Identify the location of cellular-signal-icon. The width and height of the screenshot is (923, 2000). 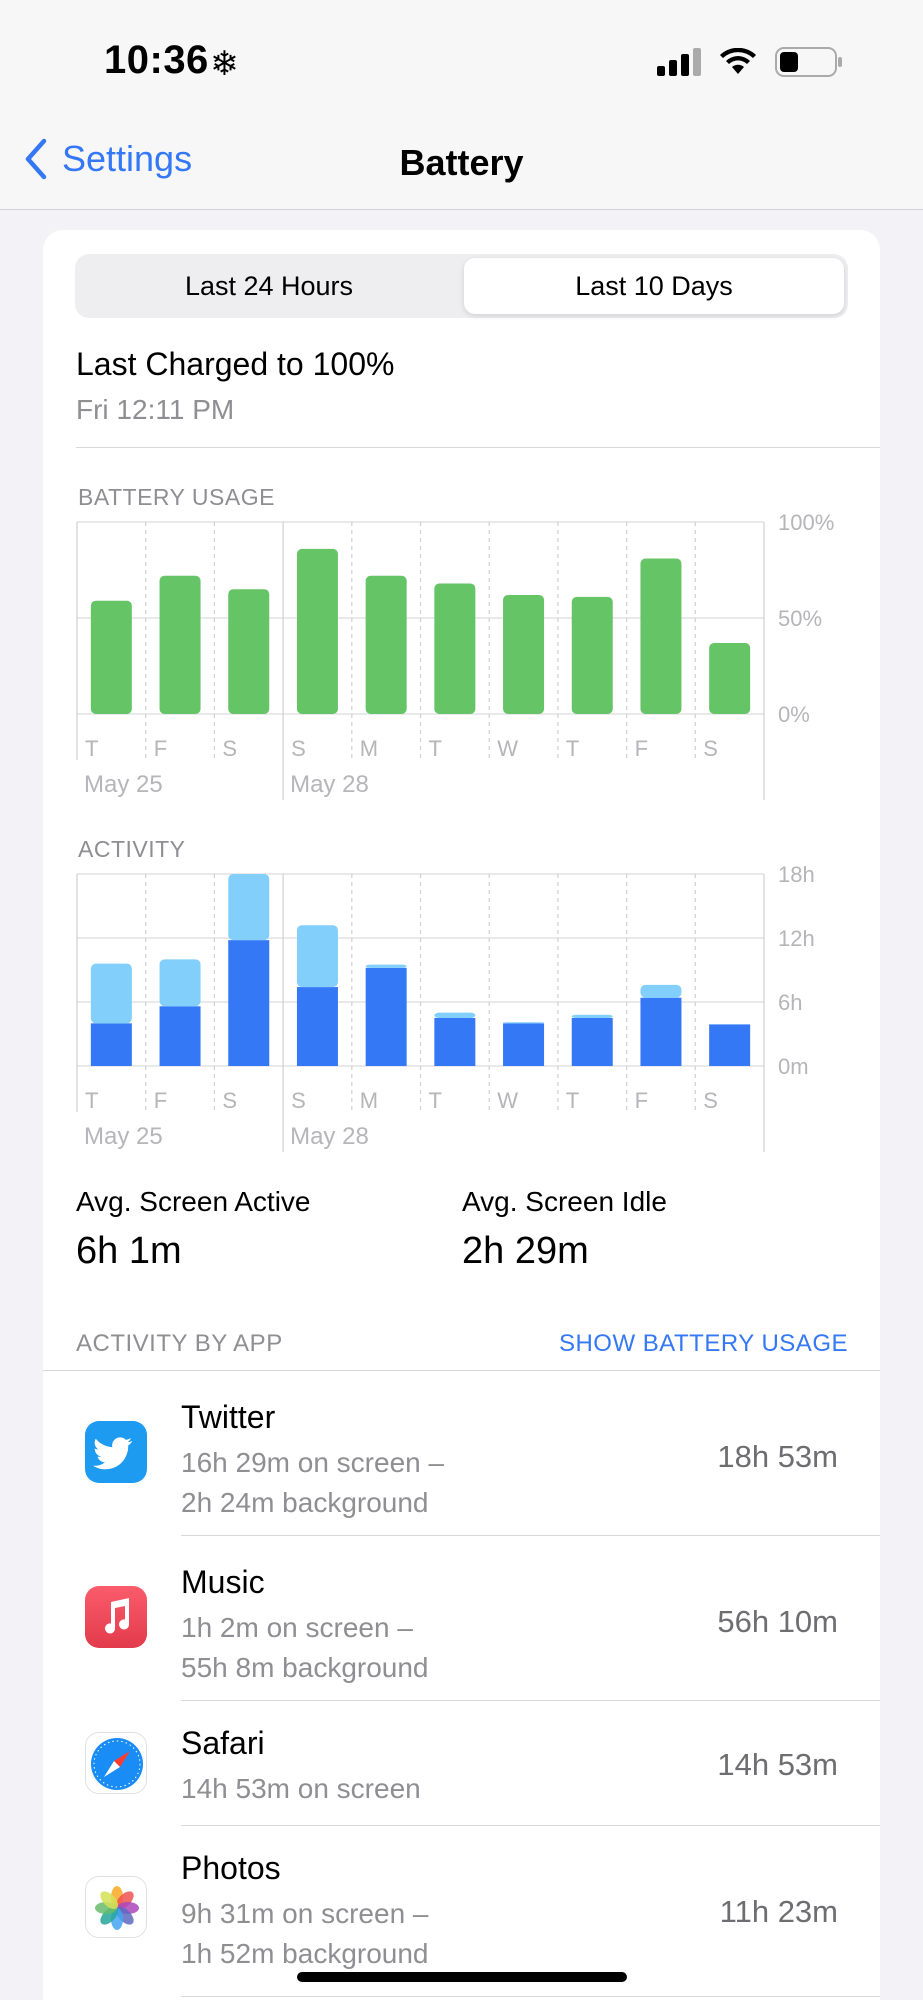
(679, 62).